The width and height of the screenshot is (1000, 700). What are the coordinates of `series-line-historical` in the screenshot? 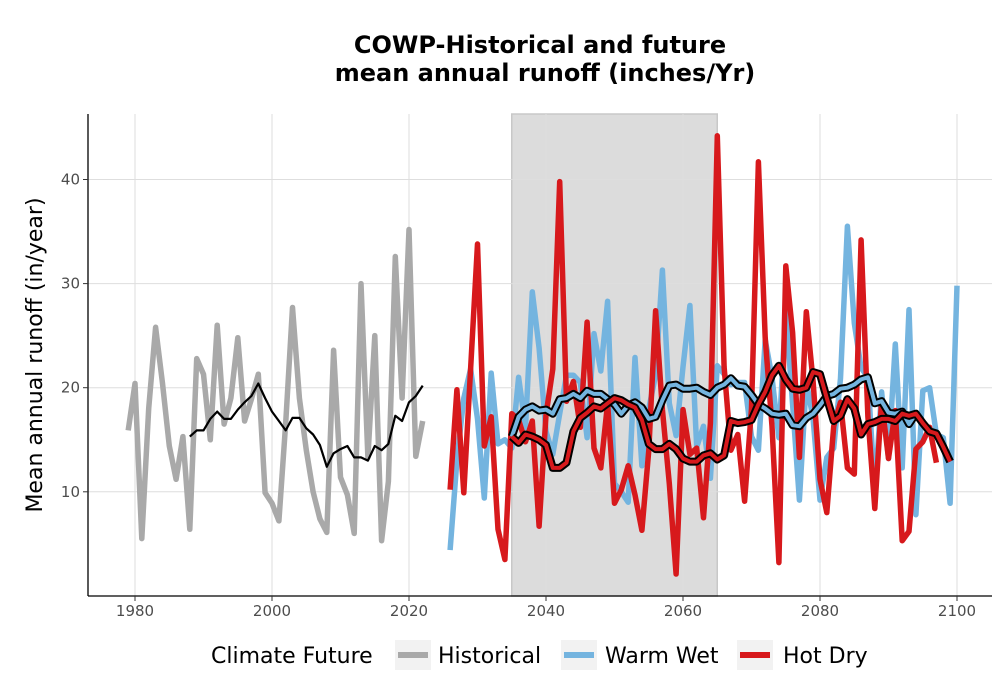 It's located at (275, 385).